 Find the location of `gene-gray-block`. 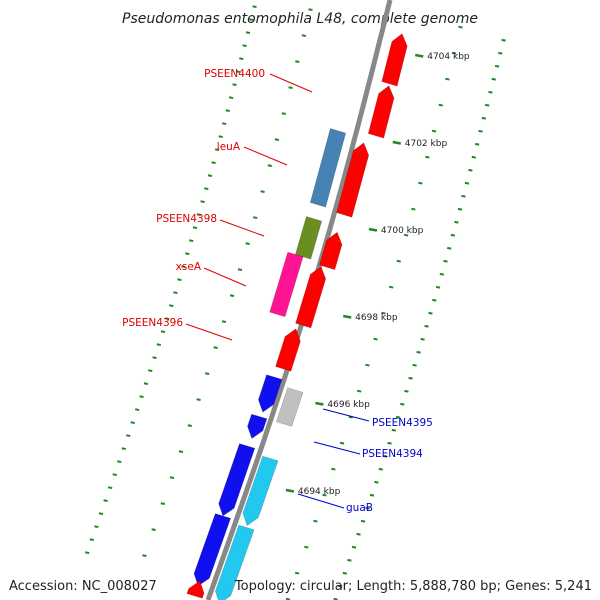

gene-gray-block is located at coordinates (290, 407).